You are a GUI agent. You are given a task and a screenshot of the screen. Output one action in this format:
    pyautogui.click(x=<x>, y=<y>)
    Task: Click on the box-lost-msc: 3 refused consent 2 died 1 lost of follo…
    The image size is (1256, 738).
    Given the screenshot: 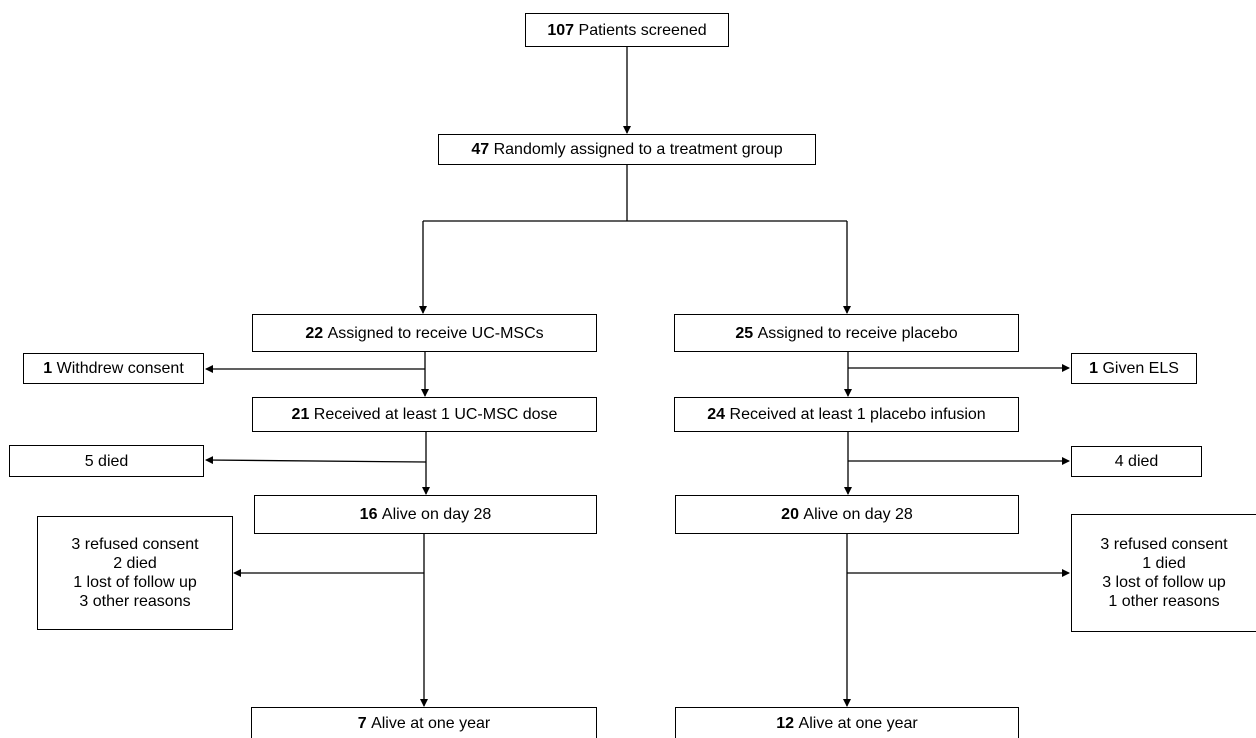 What is the action you would take?
    pyautogui.click(x=135, y=573)
    